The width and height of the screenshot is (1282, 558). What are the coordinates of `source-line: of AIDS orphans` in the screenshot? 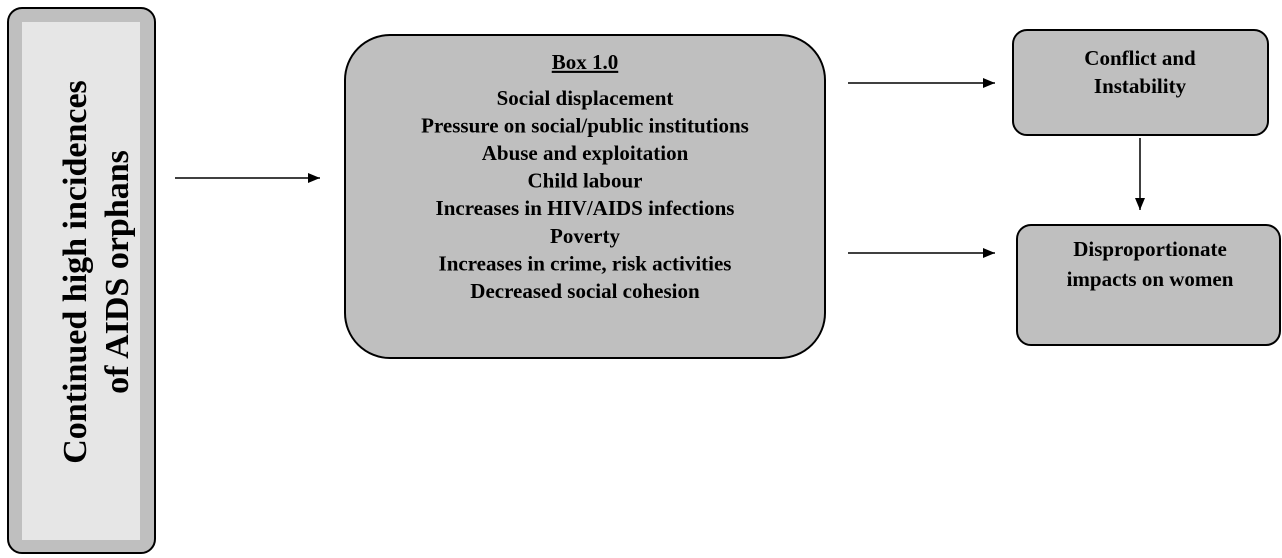 It's located at (117, 272).